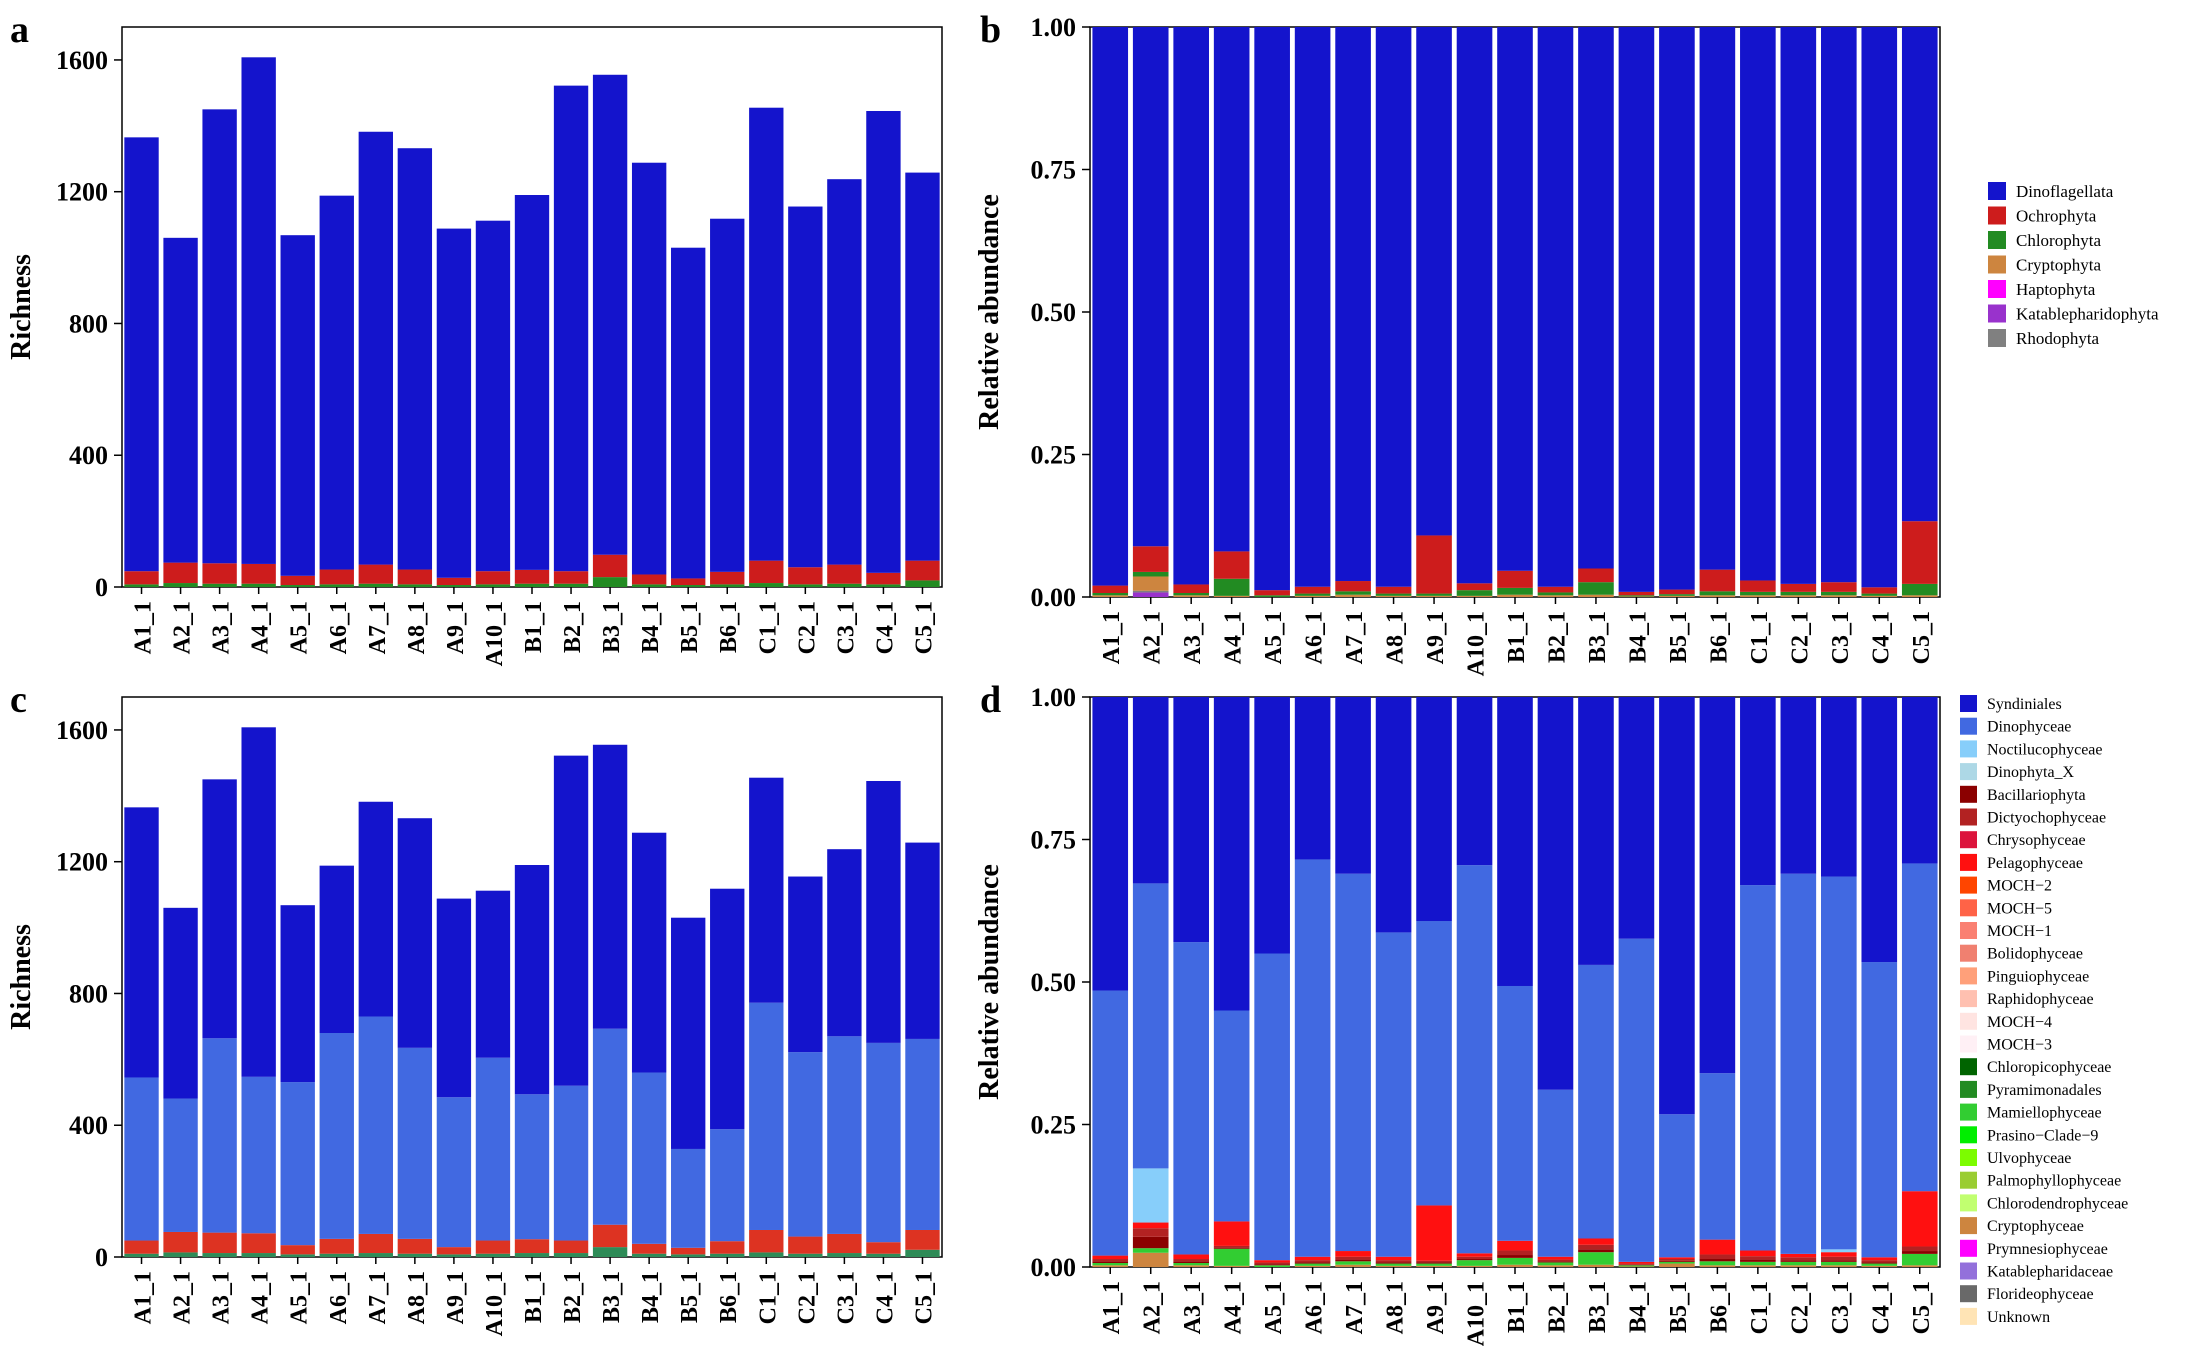 This screenshot has width=2193, height=1346. Describe the element at coordinates (534, 627) in the screenshot. I see `x-tick-label: B1_1` at that location.